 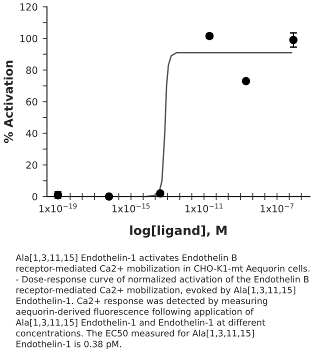 I want to click on x-tick-label: 1x10$^{−19}$, so click(x=58, y=207).